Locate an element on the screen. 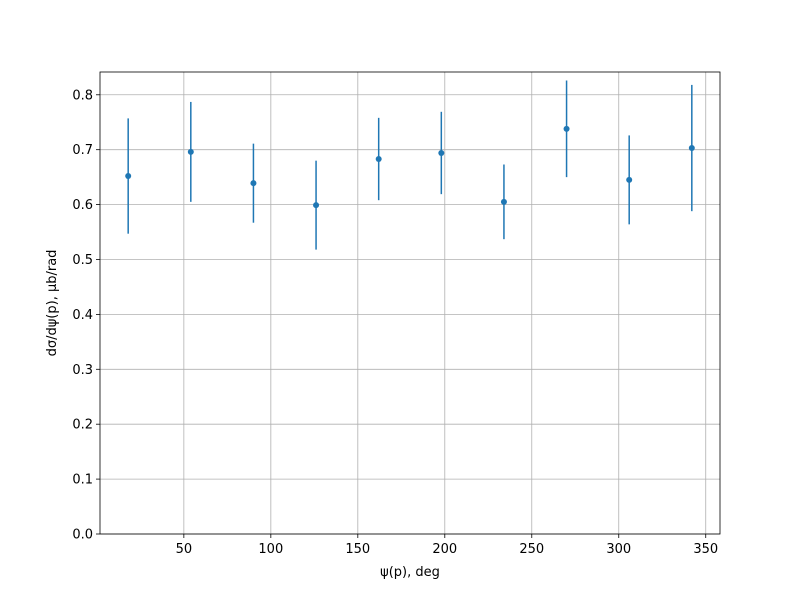  y-tick-label: 0.3 is located at coordinates (82, 370).